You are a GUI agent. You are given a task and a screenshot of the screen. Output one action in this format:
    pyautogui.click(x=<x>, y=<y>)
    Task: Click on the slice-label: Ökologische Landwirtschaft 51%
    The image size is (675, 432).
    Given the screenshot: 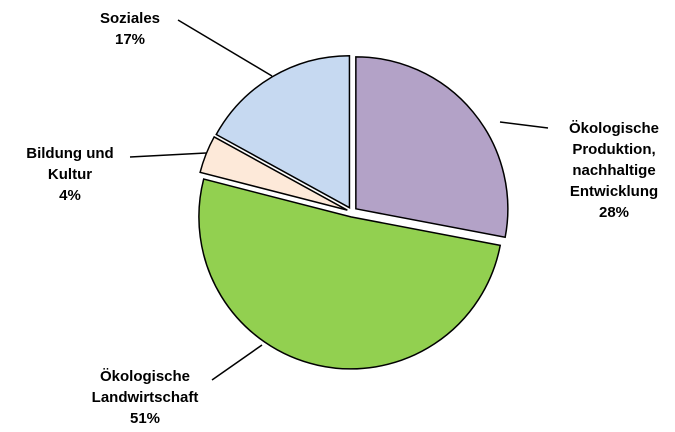 What is the action you would take?
    pyautogui.click(x=145, y=397)
    